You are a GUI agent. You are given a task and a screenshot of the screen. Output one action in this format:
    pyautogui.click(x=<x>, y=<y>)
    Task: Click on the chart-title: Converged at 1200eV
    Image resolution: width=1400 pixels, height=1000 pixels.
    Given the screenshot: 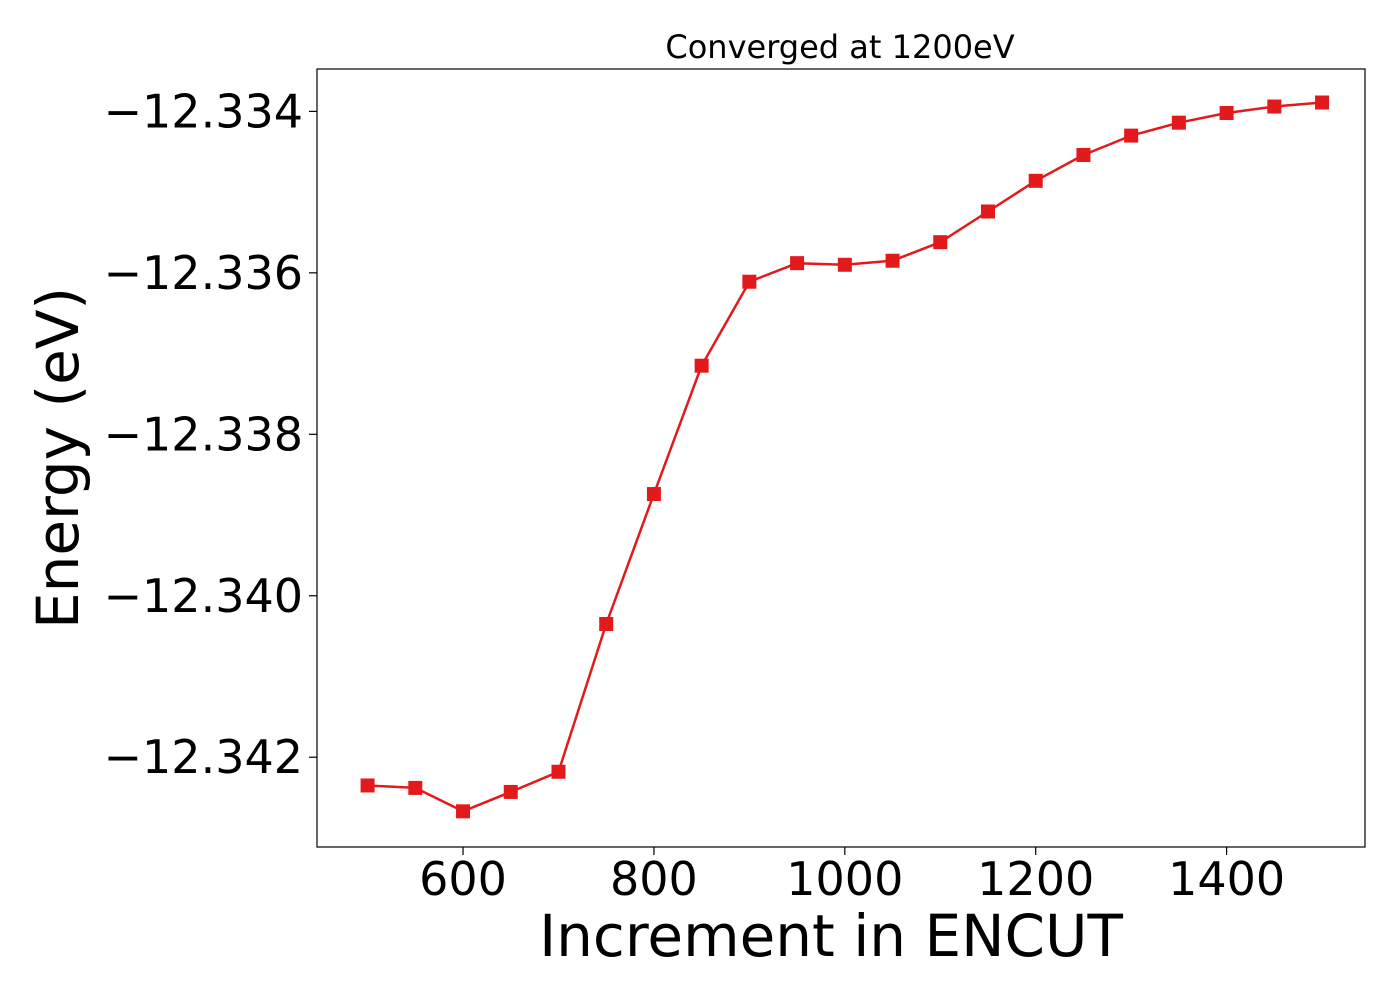 What is the action you would take?
    pyautogui.click(x=839, y=47)
    